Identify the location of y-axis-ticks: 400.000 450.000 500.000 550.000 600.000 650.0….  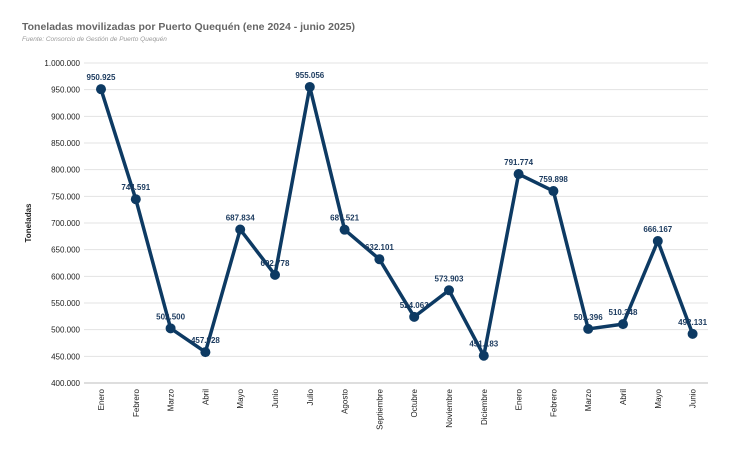
(62, 223).